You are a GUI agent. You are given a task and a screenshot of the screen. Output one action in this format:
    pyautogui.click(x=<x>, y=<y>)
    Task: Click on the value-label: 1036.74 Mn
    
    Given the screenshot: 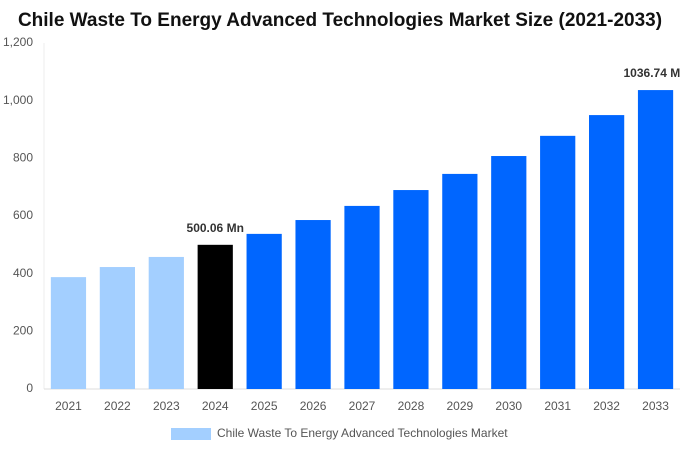 What is the action you would take?
    pyautogui.click(x=652, y=73)
    